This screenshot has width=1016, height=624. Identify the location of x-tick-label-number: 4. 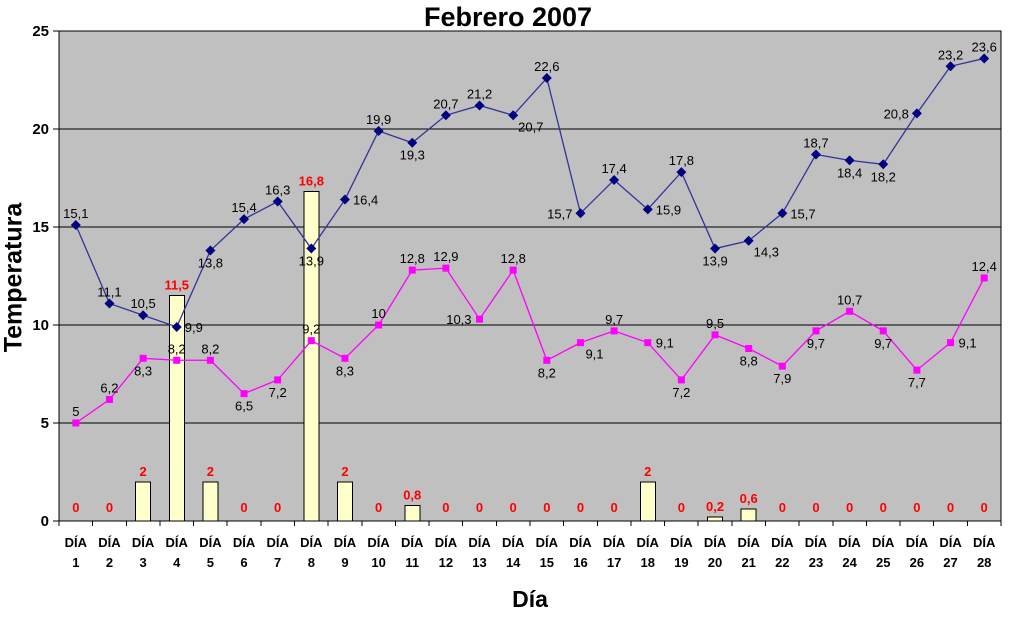
(177, 562).